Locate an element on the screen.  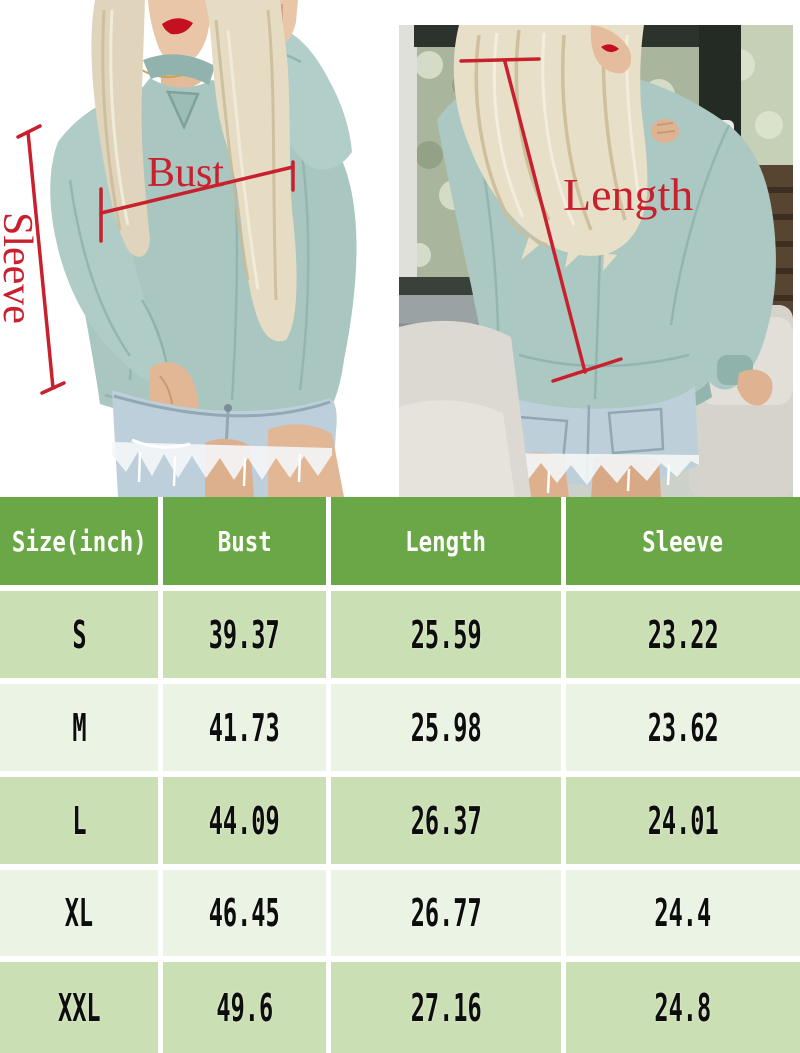
collar is located at coordinates (179, 69).